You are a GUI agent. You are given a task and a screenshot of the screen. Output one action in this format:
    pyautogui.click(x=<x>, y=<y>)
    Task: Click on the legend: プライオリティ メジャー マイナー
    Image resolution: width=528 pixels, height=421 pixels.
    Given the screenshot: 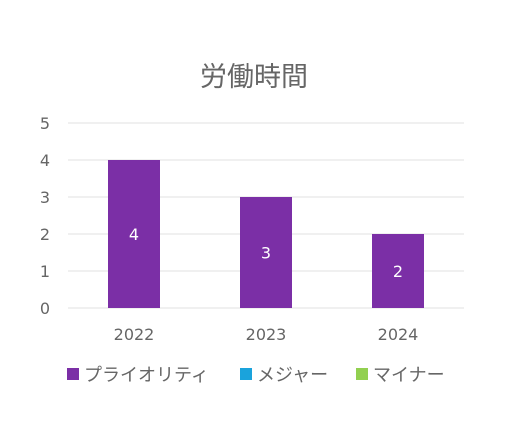 What is the action you would take?
    pyautogui.click(x=256, y=375)
    